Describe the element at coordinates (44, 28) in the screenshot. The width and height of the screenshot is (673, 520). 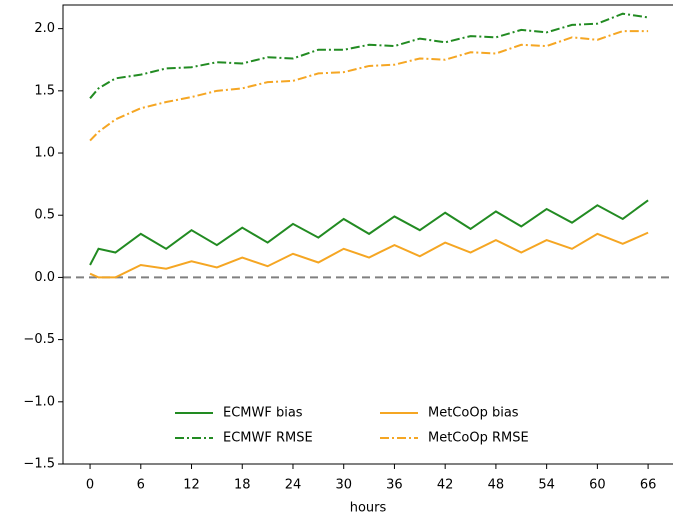
I see `y-tick-label: 2.0` at that location.